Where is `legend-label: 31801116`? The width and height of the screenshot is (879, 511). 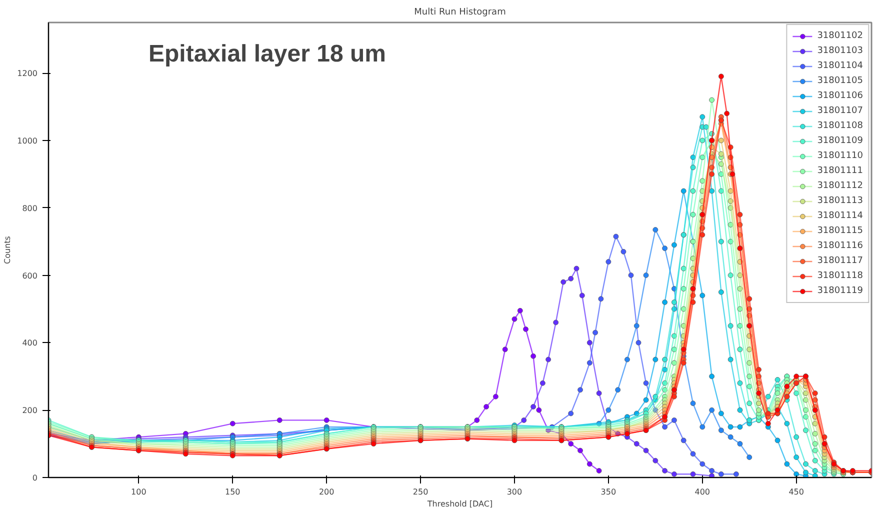 legend-label: 31801116 is located at coordinates (840, 246).